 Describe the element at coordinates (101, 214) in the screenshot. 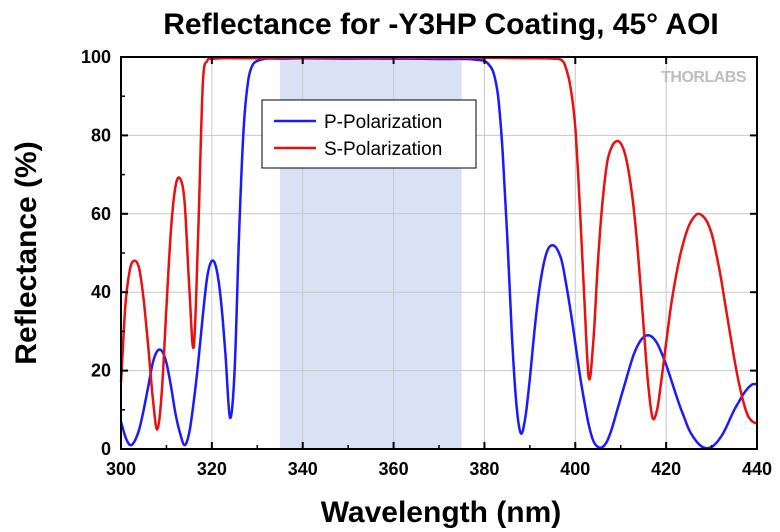

I see `y-tick-label: 60` at that location.